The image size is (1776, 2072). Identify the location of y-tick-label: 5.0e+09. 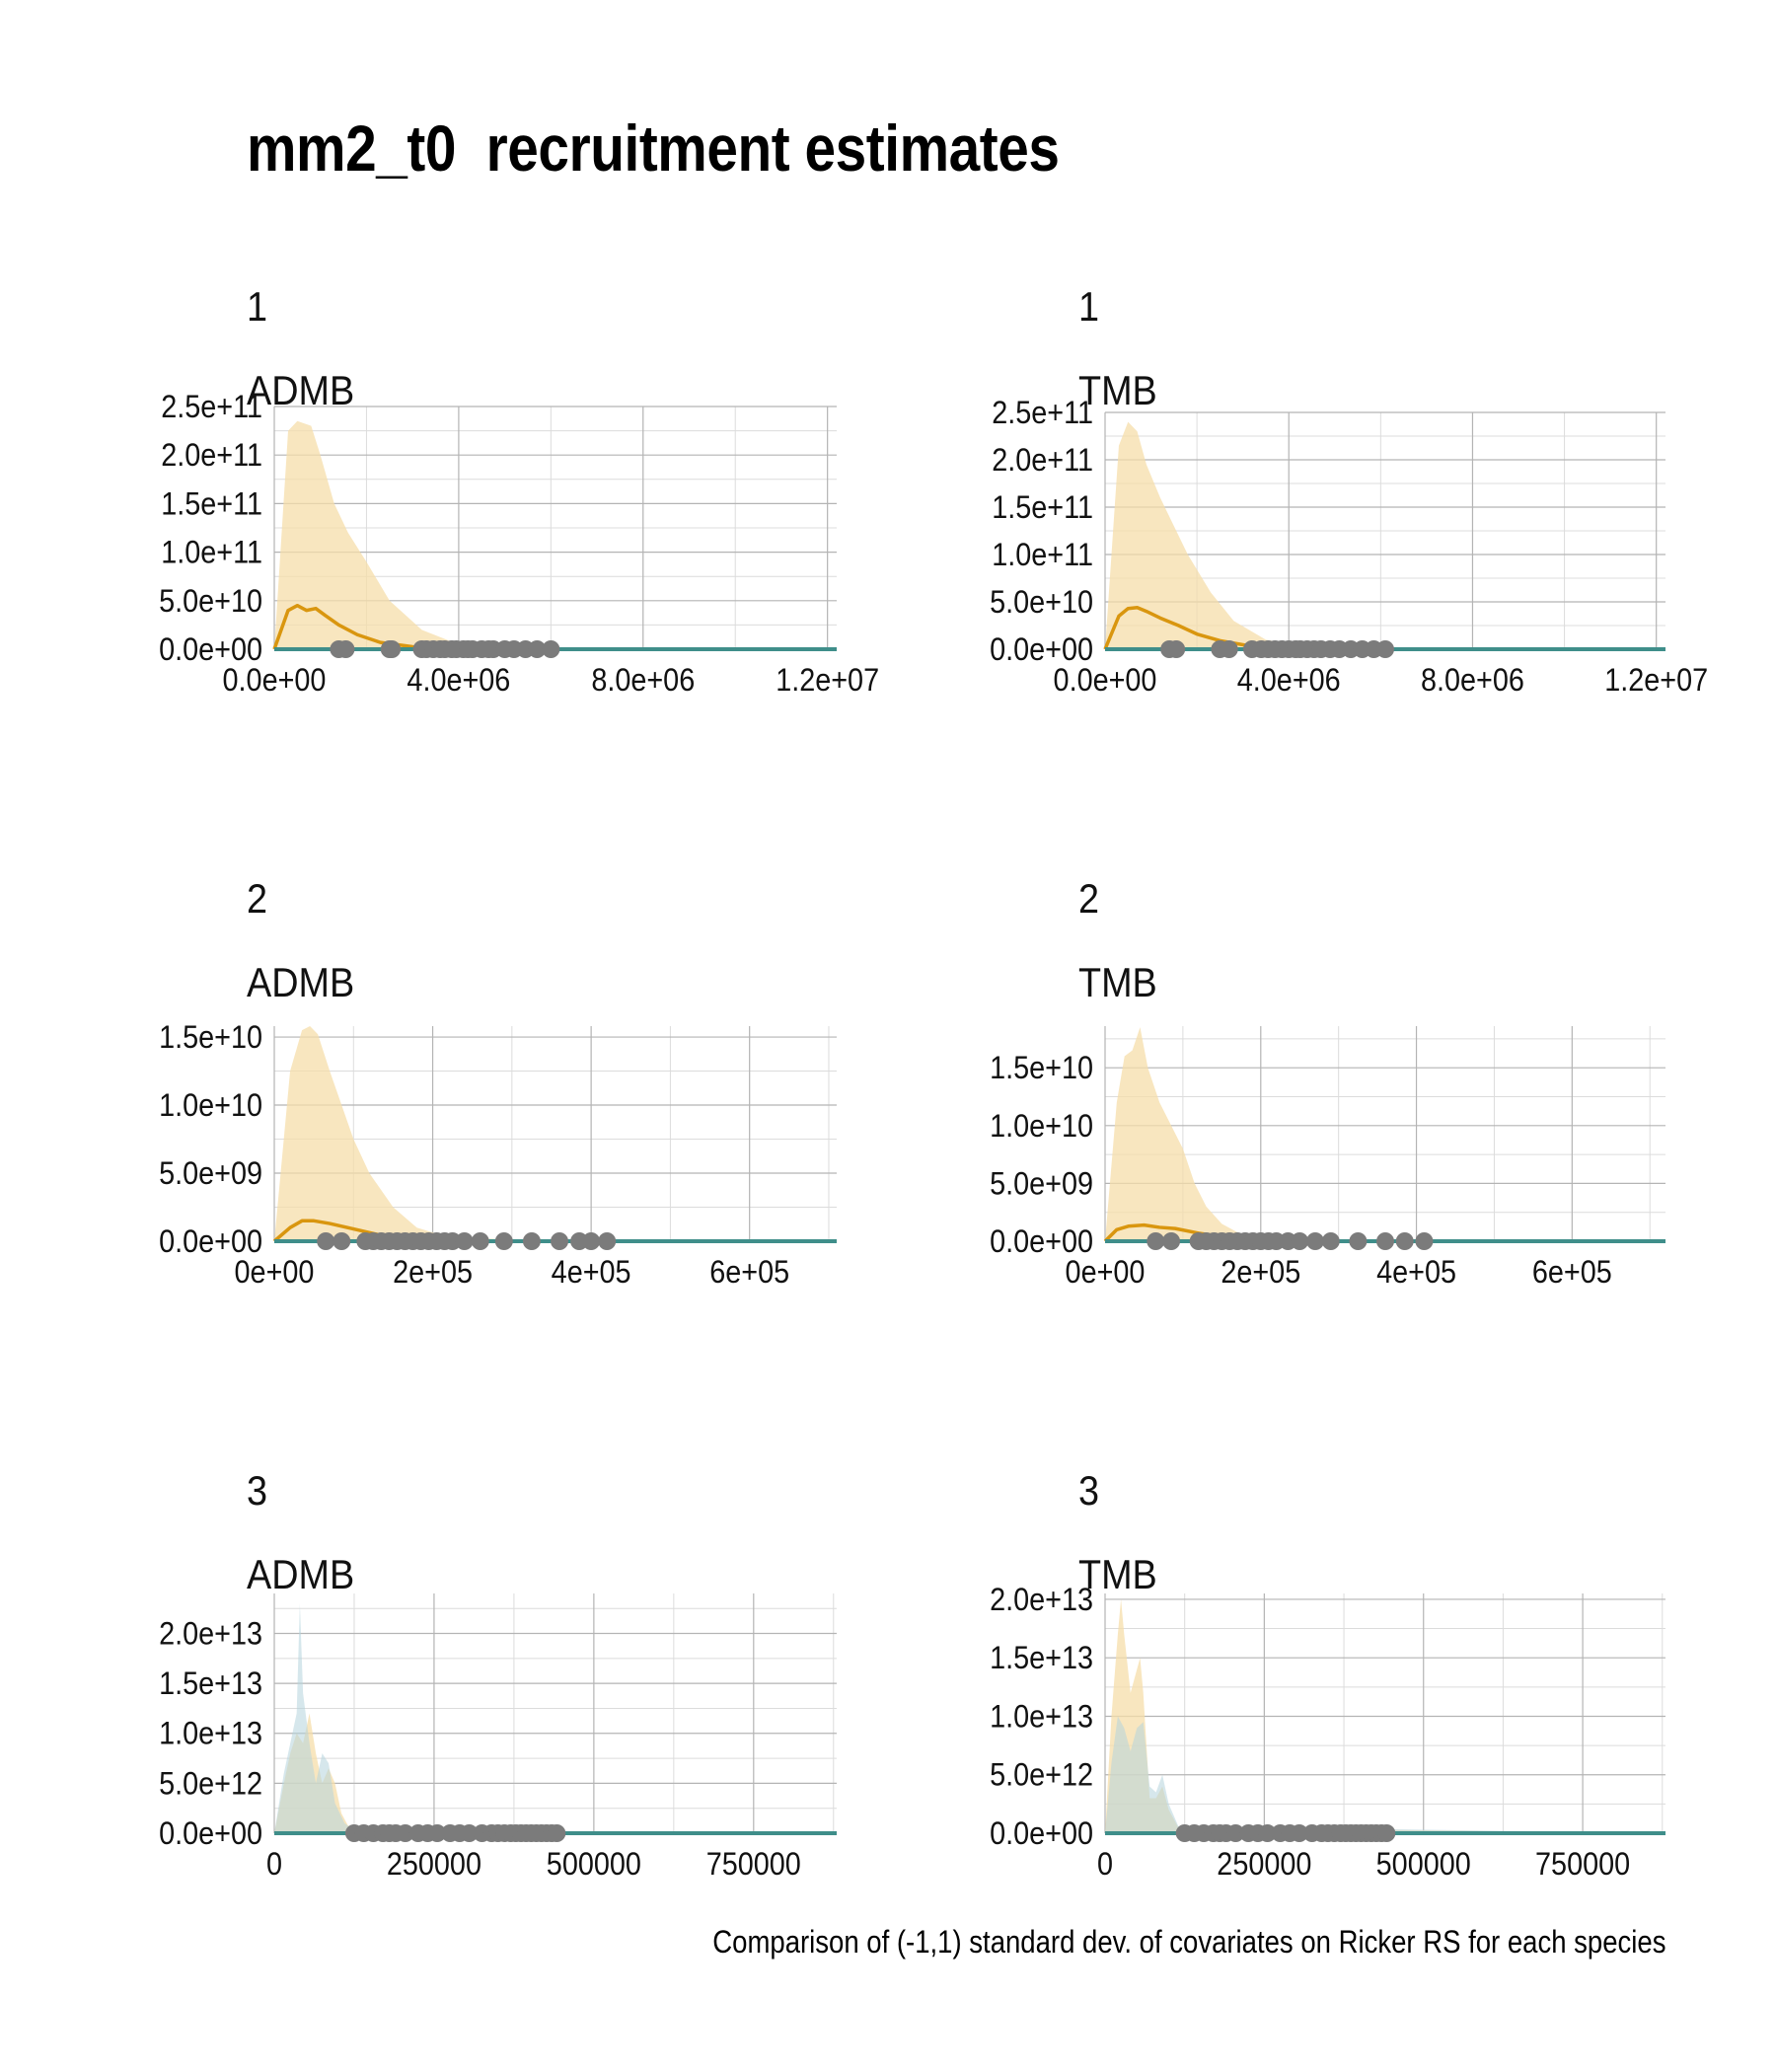
(1041, 1184).